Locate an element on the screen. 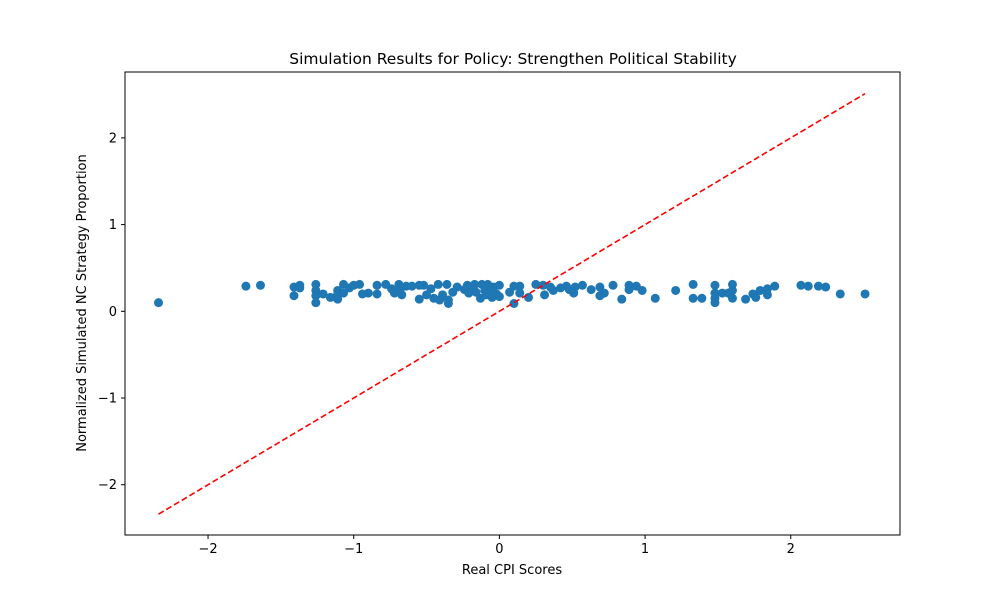  y-tick-label: 1 is located at coordinates (113, 225).